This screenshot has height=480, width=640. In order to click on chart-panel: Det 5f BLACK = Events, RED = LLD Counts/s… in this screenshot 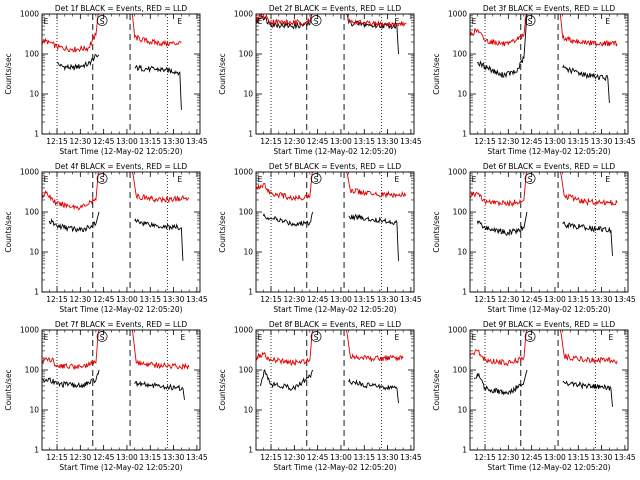, I will do `click(320, 238)`.